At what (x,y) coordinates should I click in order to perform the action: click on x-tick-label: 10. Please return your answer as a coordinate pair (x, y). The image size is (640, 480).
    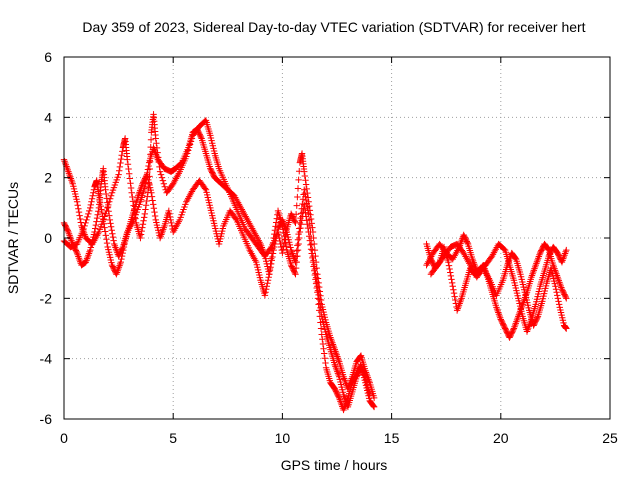
    Looking at the image, I should click on (283, 438).